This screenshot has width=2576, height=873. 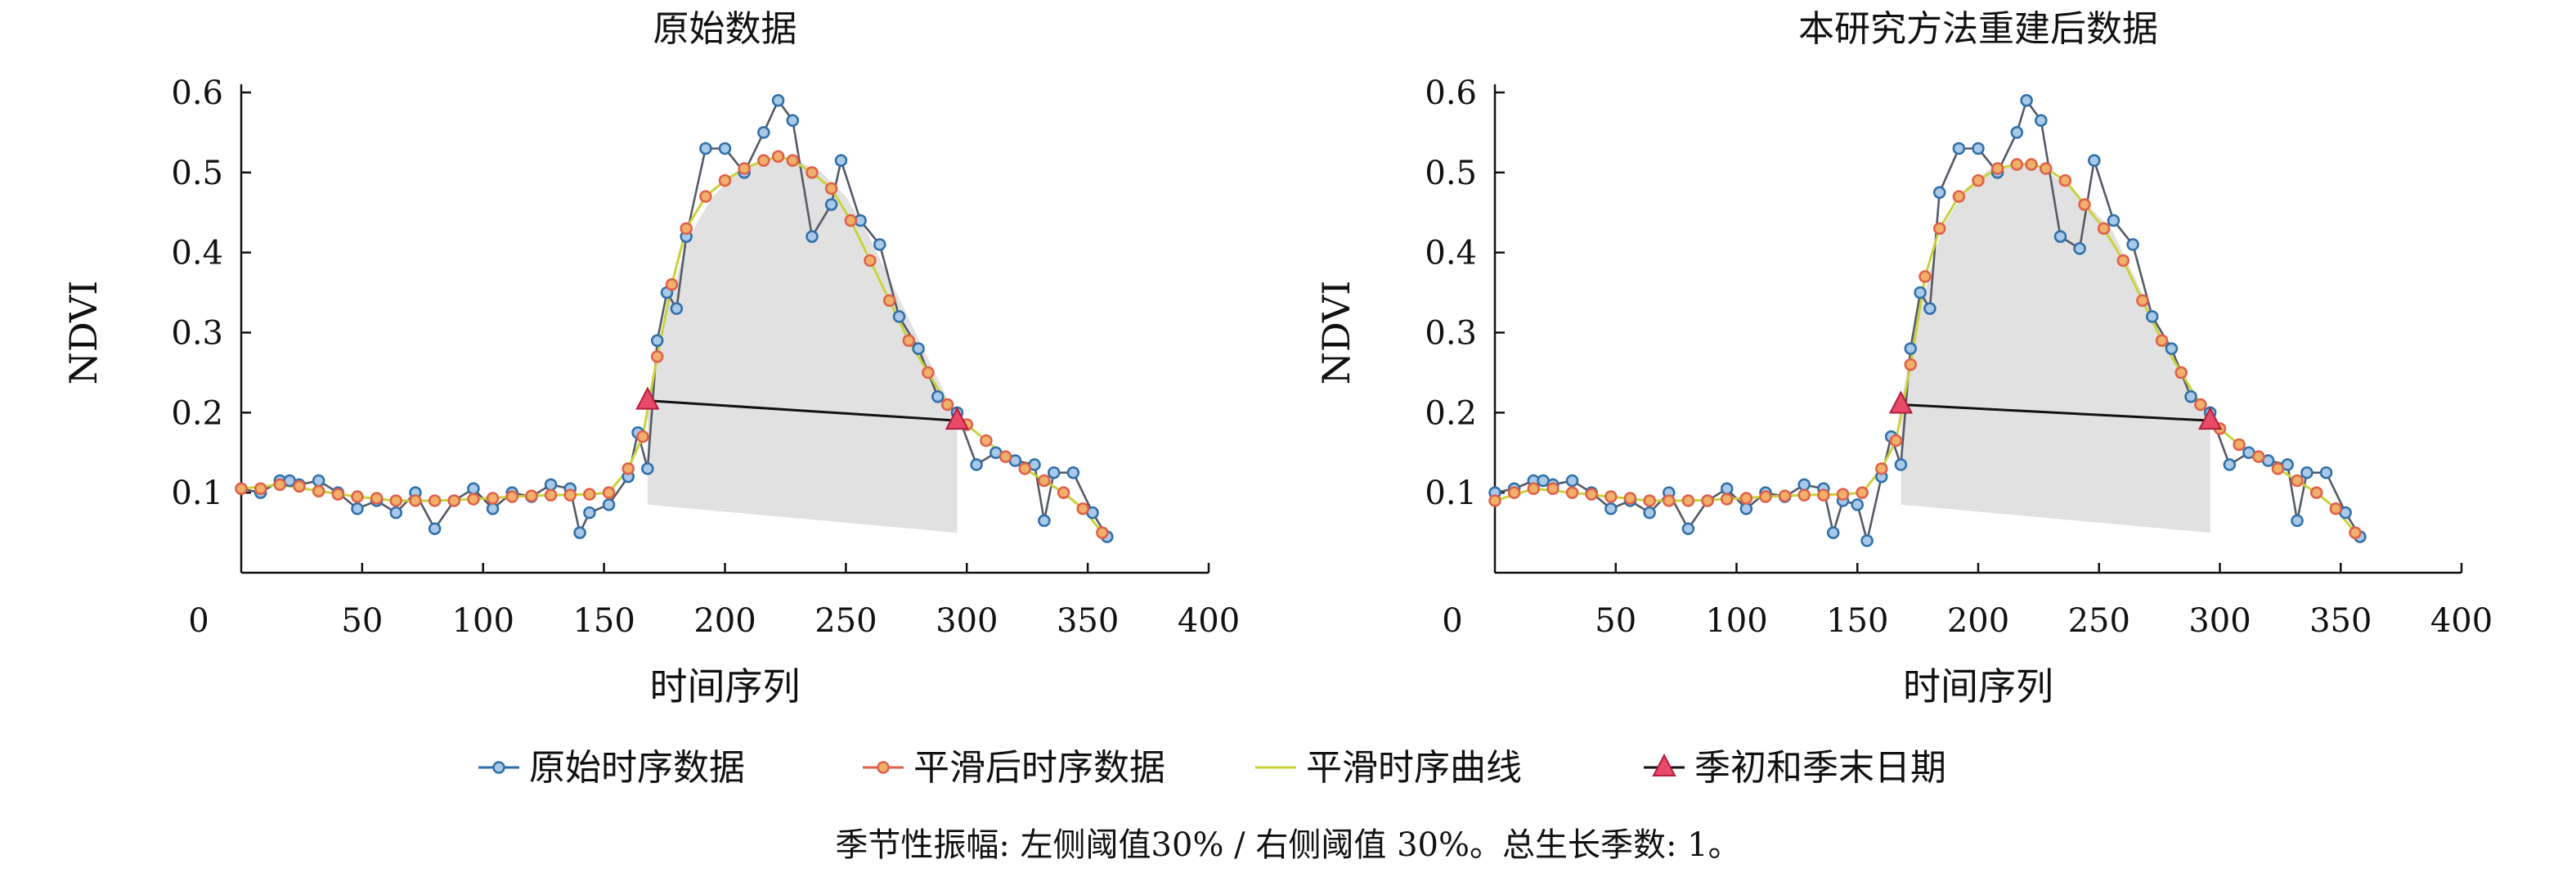 I want to click on x-tick-label: 200, so click(x=1978, y=621).